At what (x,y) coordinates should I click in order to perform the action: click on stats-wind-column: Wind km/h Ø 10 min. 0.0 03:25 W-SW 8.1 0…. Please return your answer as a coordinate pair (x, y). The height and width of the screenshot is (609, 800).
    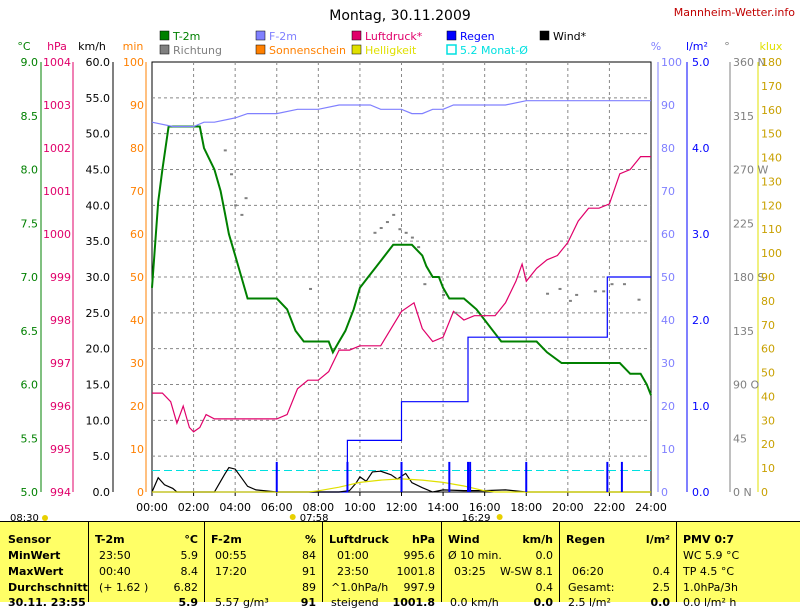
    Looking at the image, I should click on (500, 565).